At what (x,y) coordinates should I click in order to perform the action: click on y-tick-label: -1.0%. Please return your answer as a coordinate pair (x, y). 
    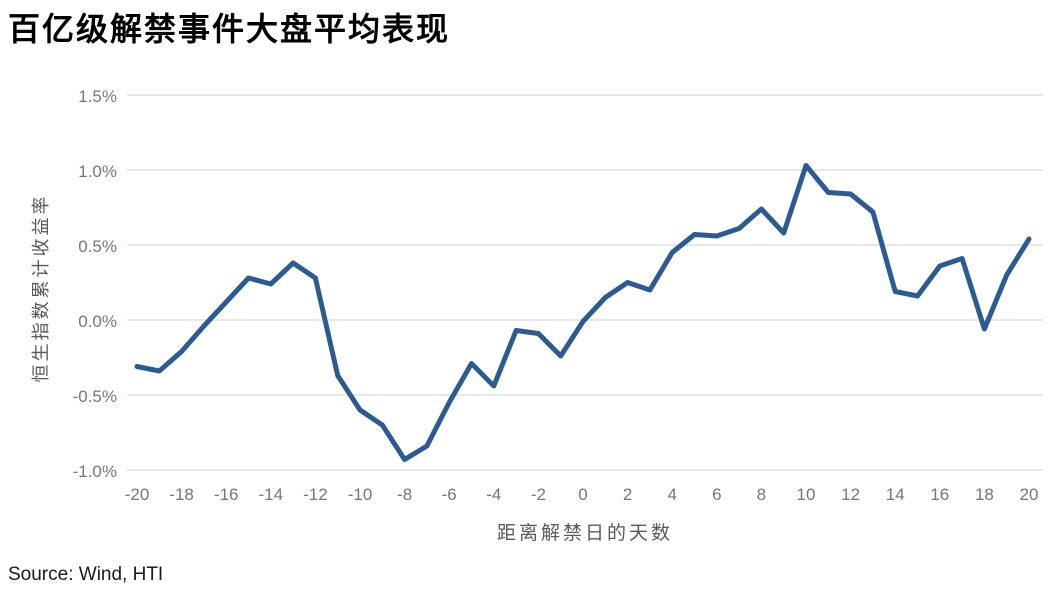
    Looking at the image, I should click on (95, 471).